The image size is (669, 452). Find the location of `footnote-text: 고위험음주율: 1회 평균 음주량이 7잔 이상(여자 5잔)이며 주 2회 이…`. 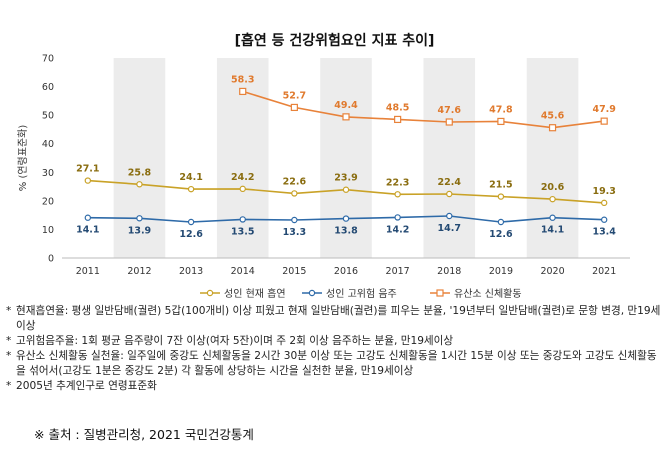

footnote-text: 고위험음주율: 1회 평균 음주량이 7잔 이상(여자 5잔)이며 주 2회 이… is located at coordinates (235, 341).